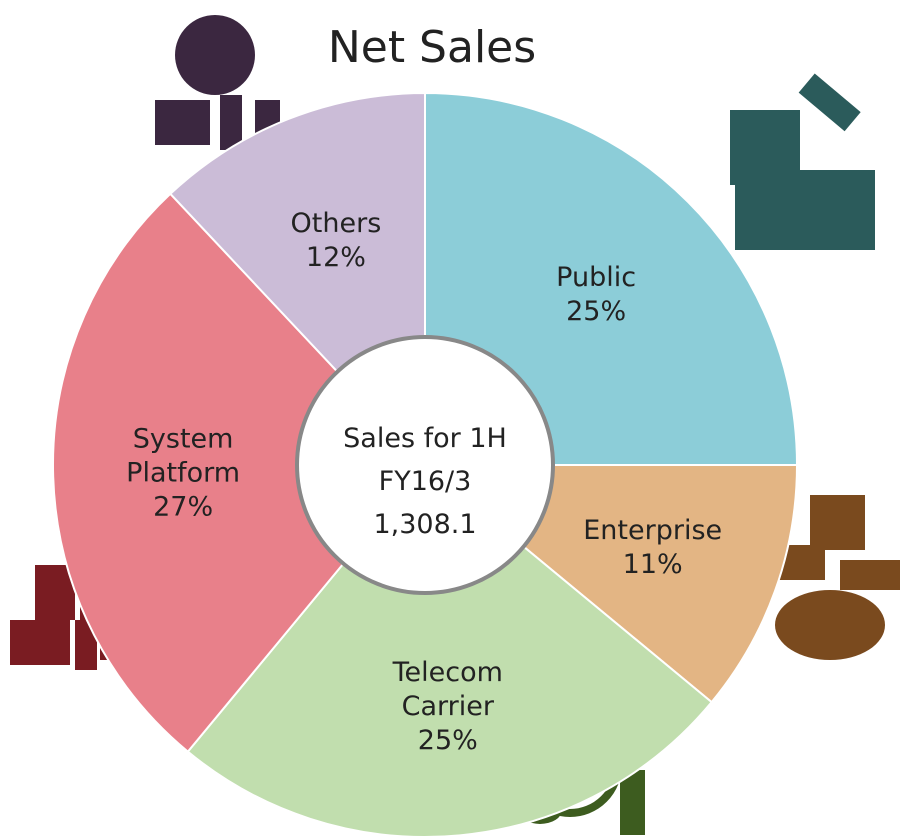  What do you see at coordinates (652, 530) in the screenshot?
I see `slice-label: Enterprise` at bounding box center [652, 530].